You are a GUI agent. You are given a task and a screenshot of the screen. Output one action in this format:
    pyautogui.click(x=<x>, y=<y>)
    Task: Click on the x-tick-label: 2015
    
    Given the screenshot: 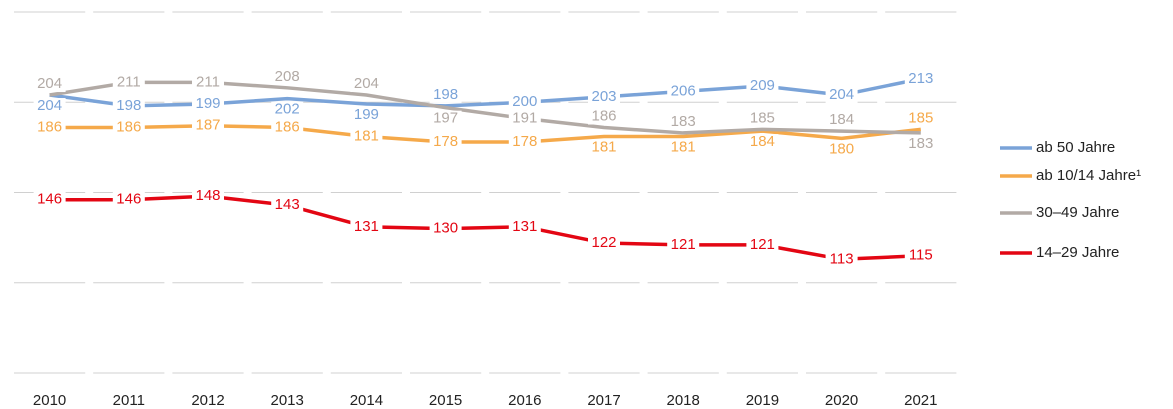 What is the action you would take?
    pyautogui.click(x=445, y=400)
    